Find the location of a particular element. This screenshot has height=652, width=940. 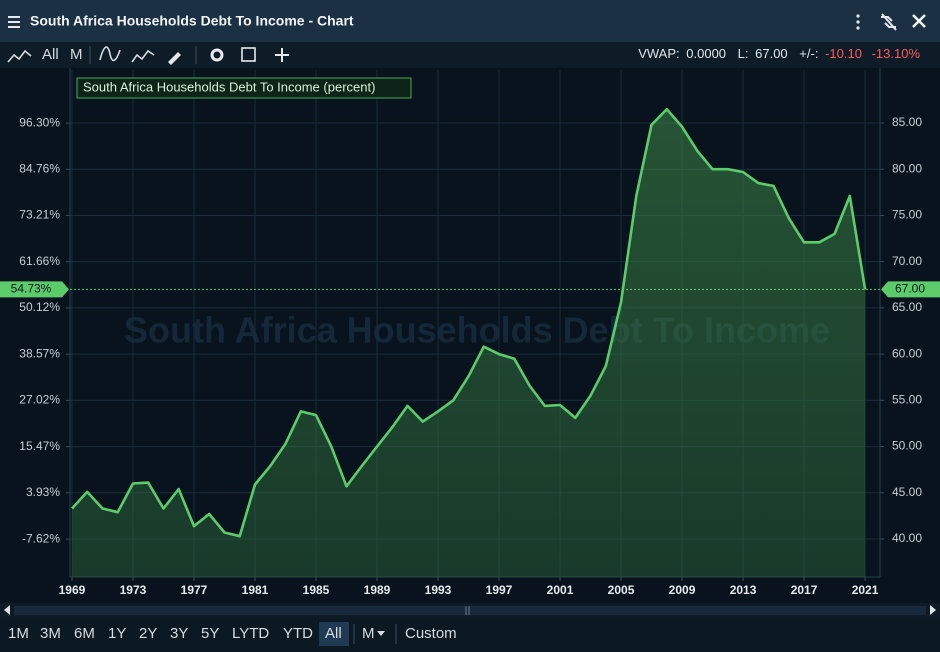

close-icon is located at coordinates (919, 21).